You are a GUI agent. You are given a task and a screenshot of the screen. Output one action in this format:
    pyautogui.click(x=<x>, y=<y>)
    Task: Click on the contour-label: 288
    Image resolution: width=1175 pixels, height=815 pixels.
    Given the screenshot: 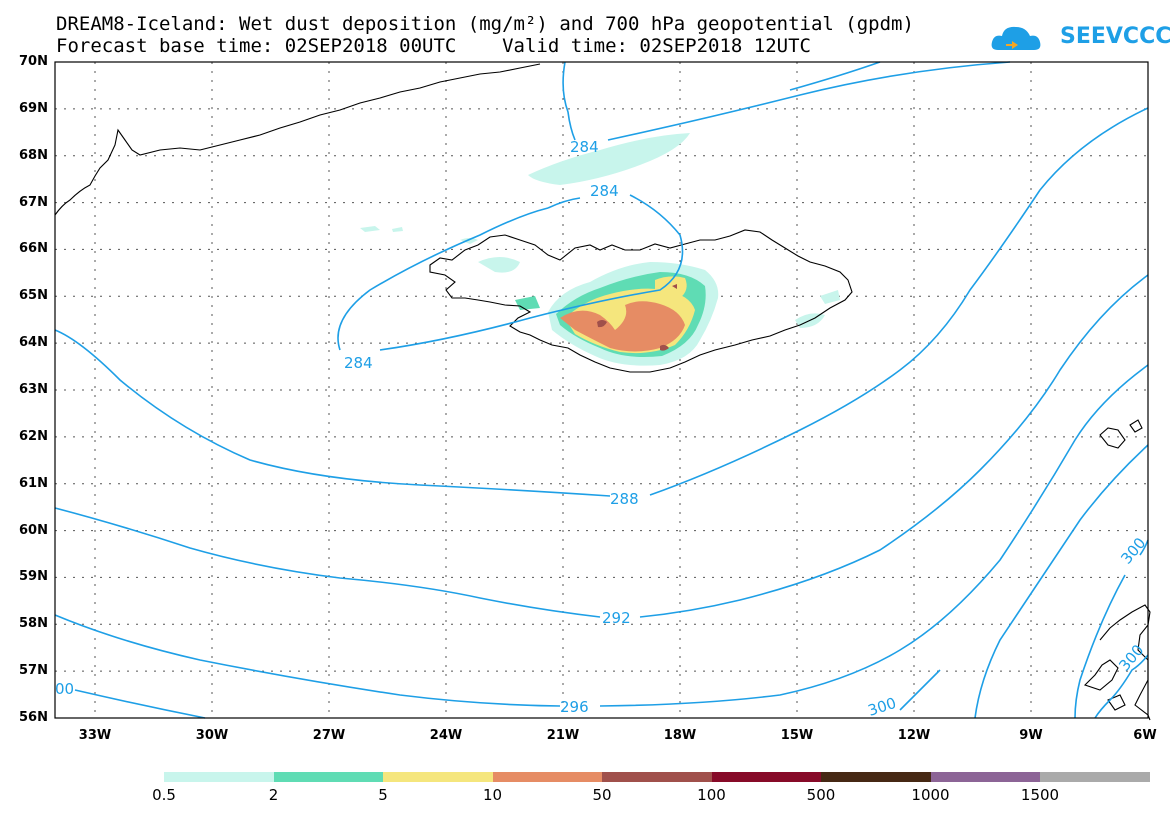 What is the action you would take?
    pyautogui.click(x=624, y=499)
    